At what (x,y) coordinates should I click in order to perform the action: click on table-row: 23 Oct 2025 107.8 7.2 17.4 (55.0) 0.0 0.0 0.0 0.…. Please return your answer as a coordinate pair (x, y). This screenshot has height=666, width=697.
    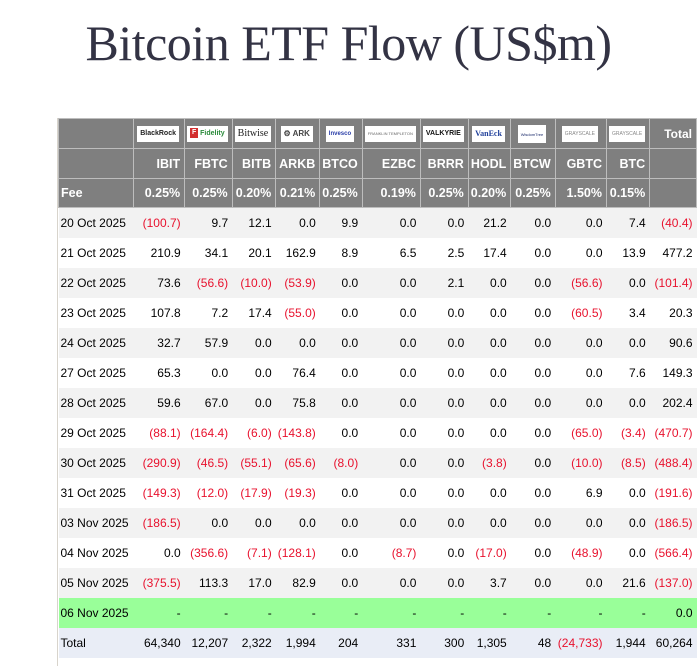
    Looking at the image, I should click on (377, 313).